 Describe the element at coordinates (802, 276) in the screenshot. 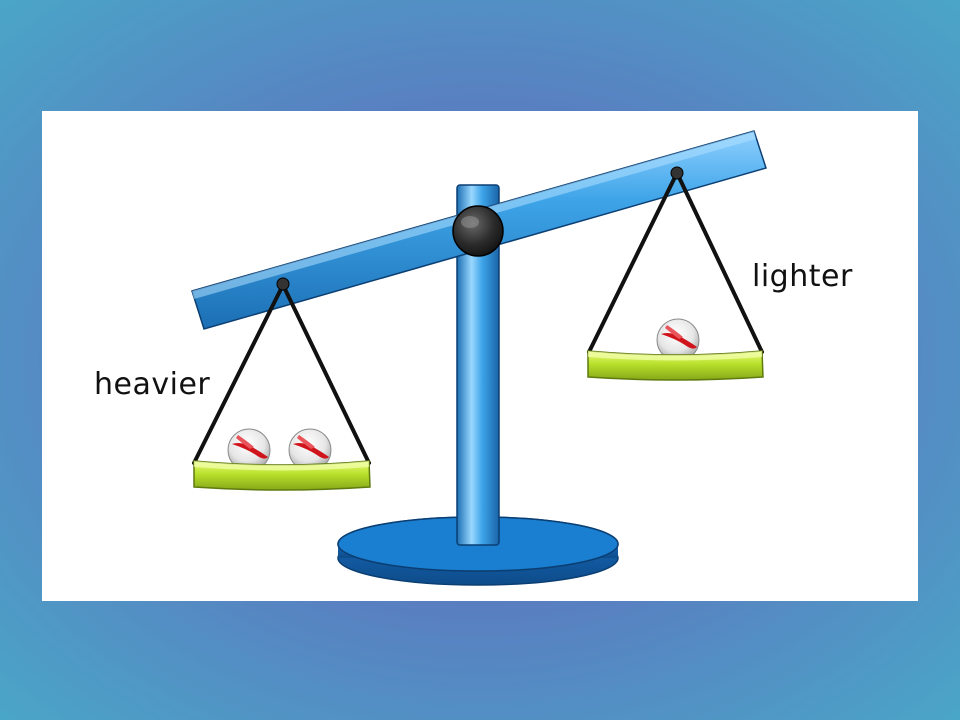

I see `lighter-label: lighter` at that location.